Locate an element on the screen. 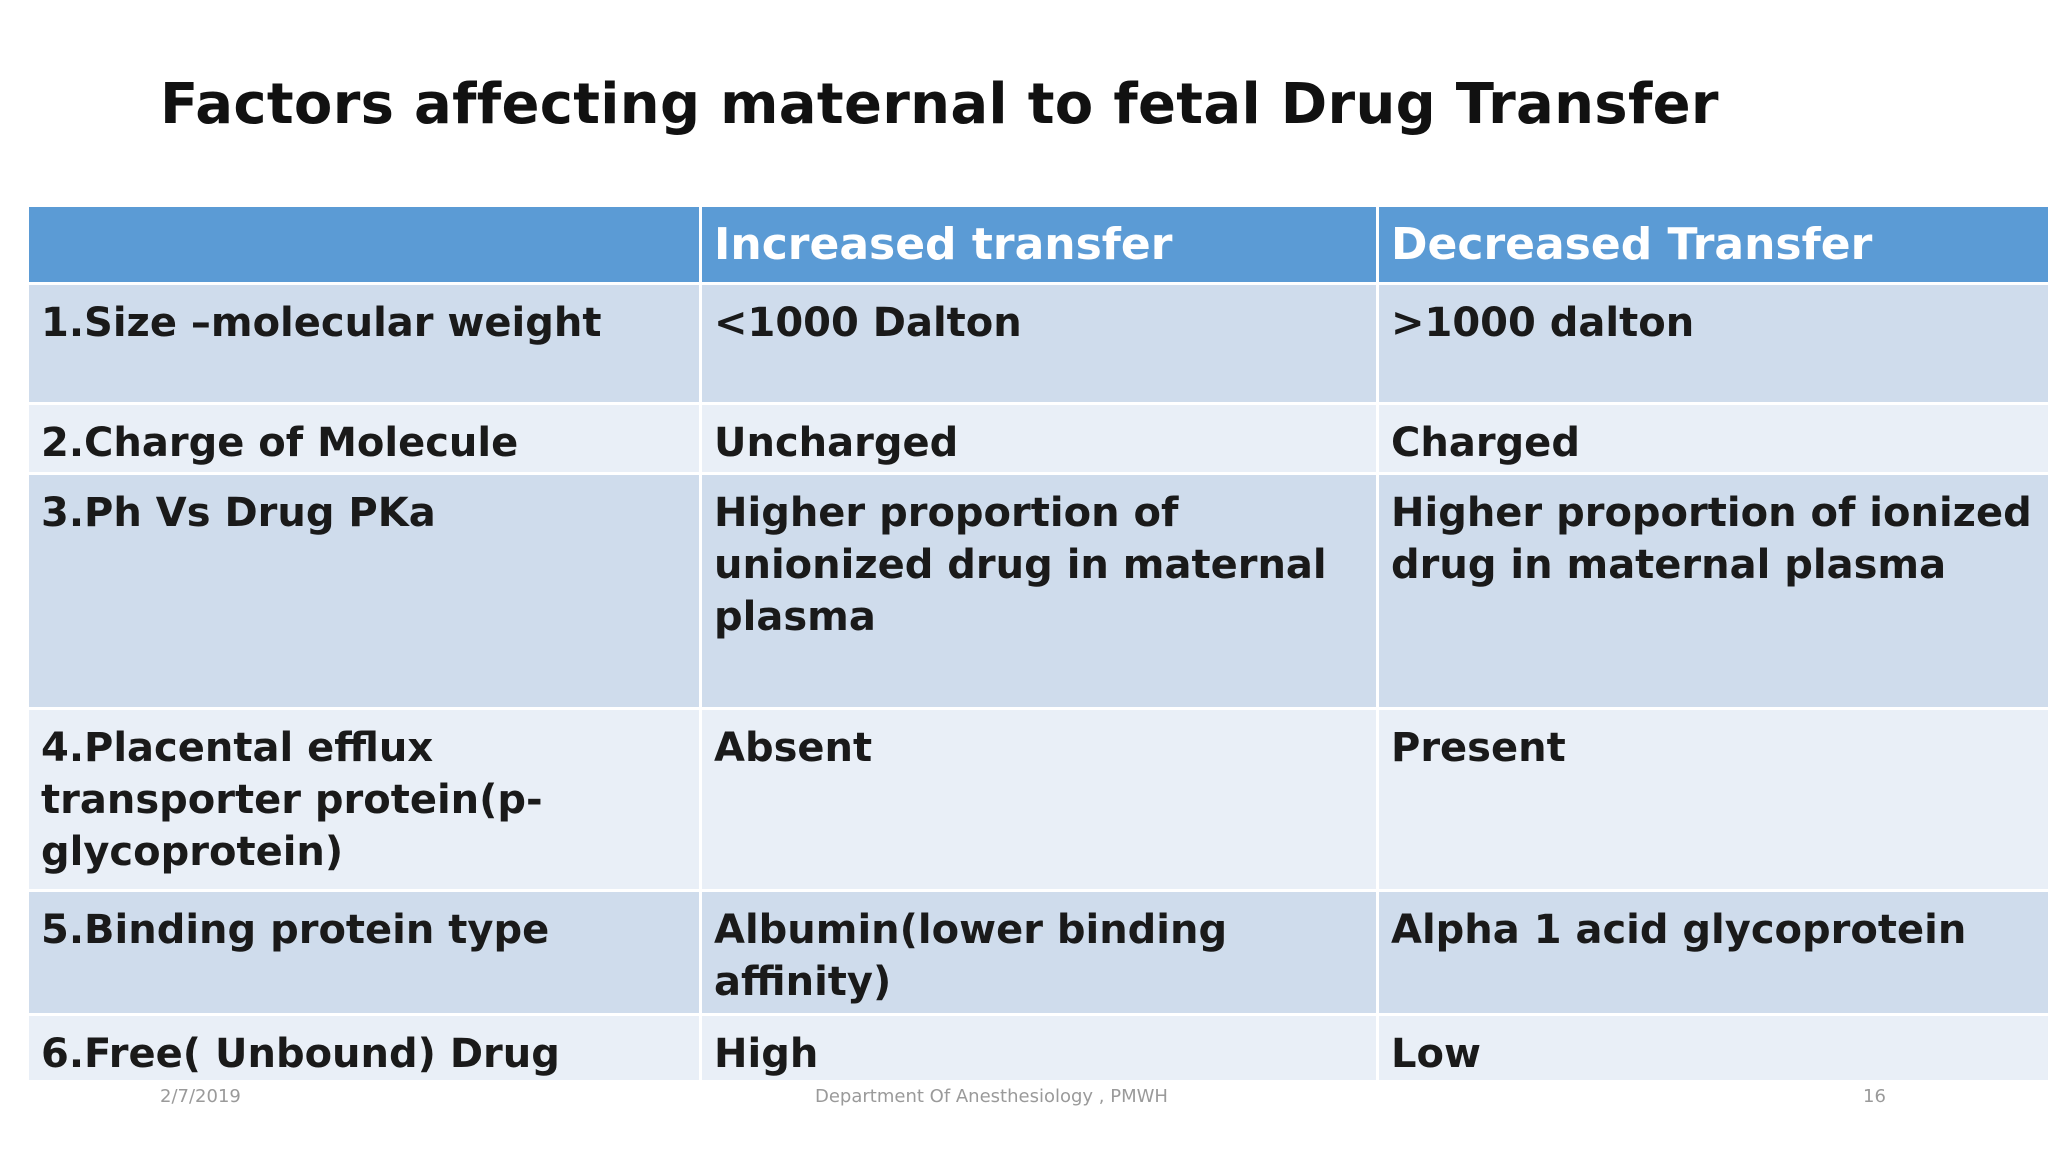 This screenshot has height=1152, width=2048. footer-page-number: 16 is located at coordinates (1874, 1096).